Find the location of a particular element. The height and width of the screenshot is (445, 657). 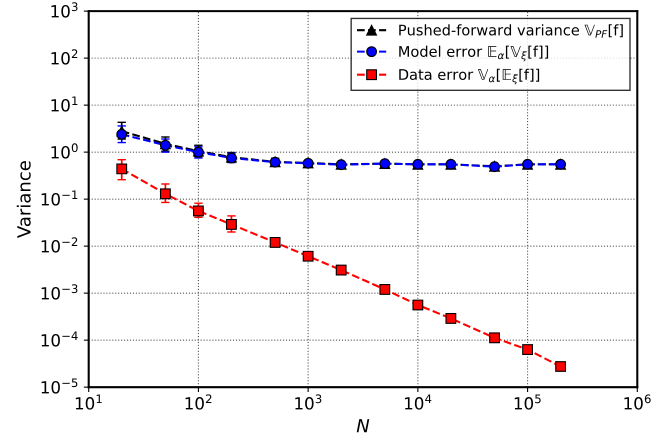

y-tick-label: 10$^{−5}$ is located at coordinates (60, 386).